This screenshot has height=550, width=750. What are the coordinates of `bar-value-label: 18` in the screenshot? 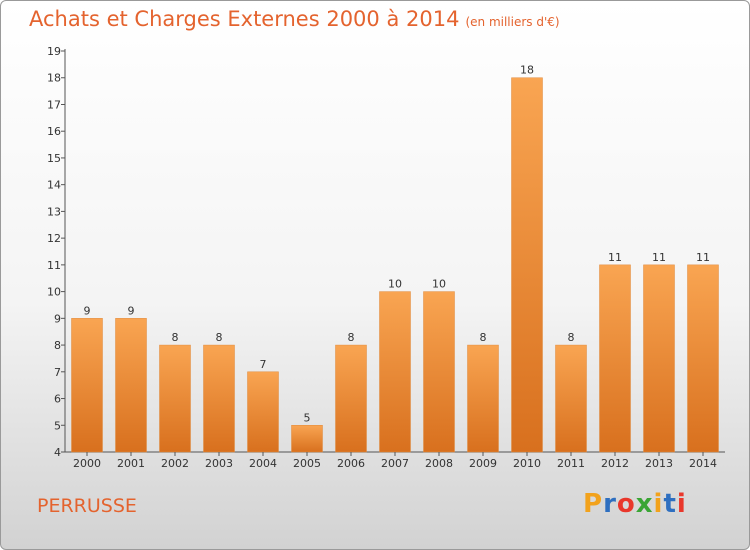 It's located at (527, 70).